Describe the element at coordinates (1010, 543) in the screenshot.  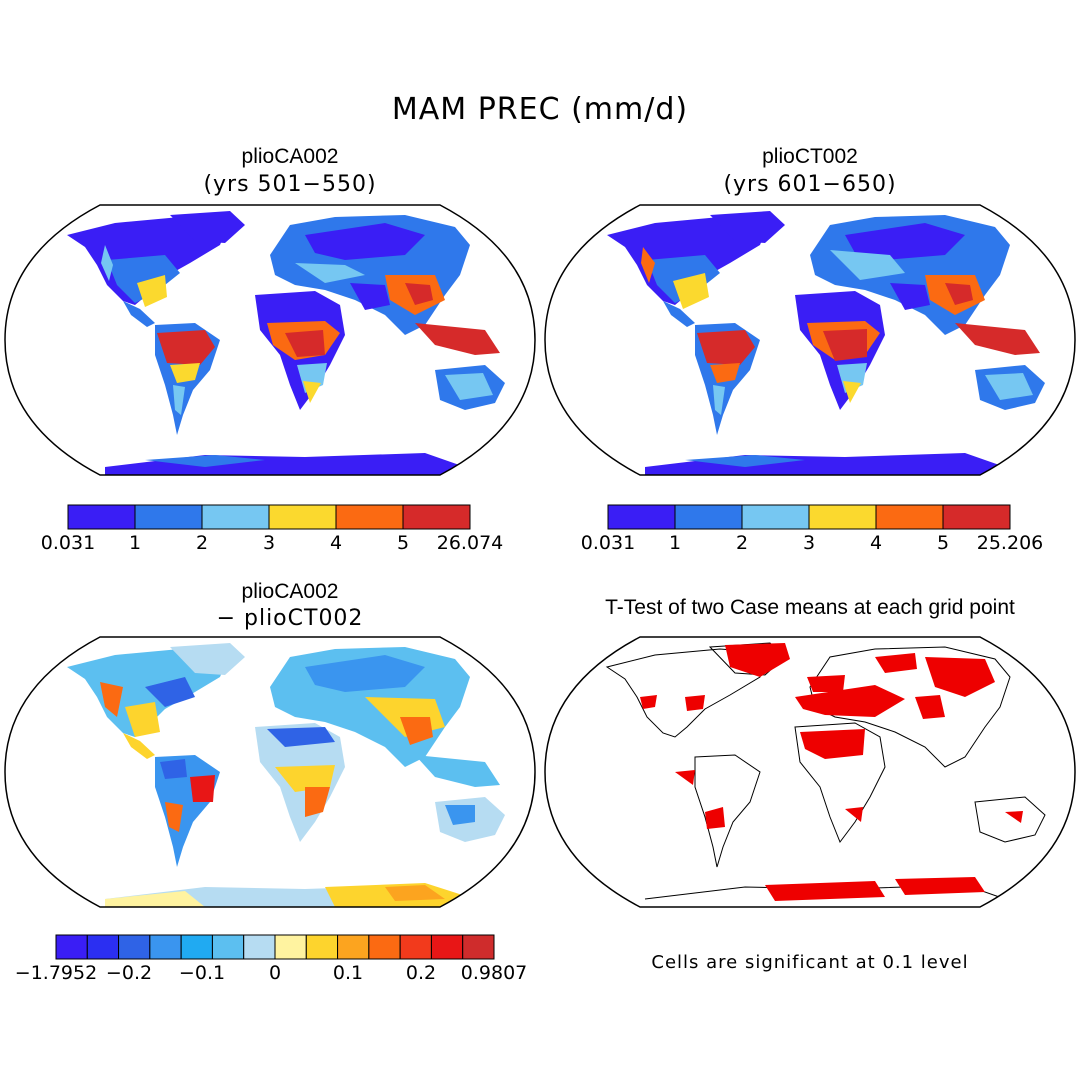
I see `colorbar-tick-label: 25.206` at that location.